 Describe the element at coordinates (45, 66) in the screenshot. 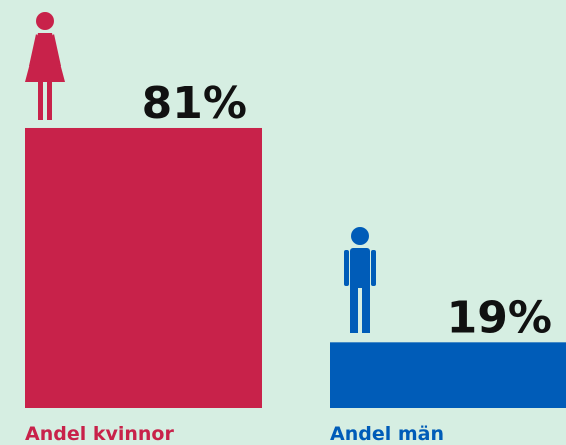

I see `female-icon` at that location.